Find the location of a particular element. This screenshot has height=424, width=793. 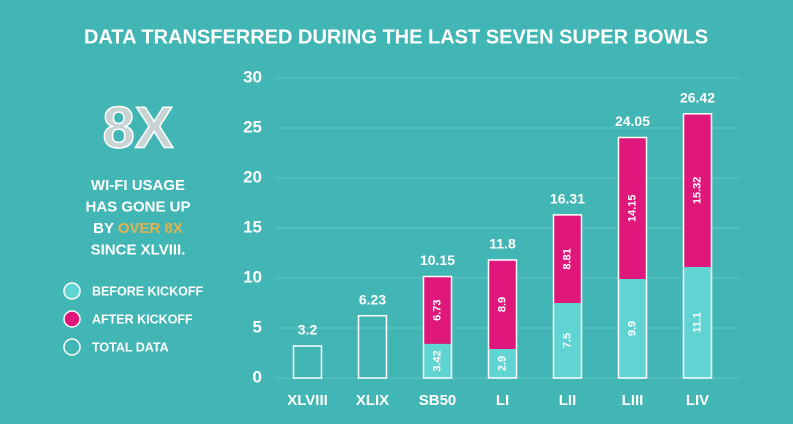

y-tick-label: 20 is located at coordinates (252, 176).